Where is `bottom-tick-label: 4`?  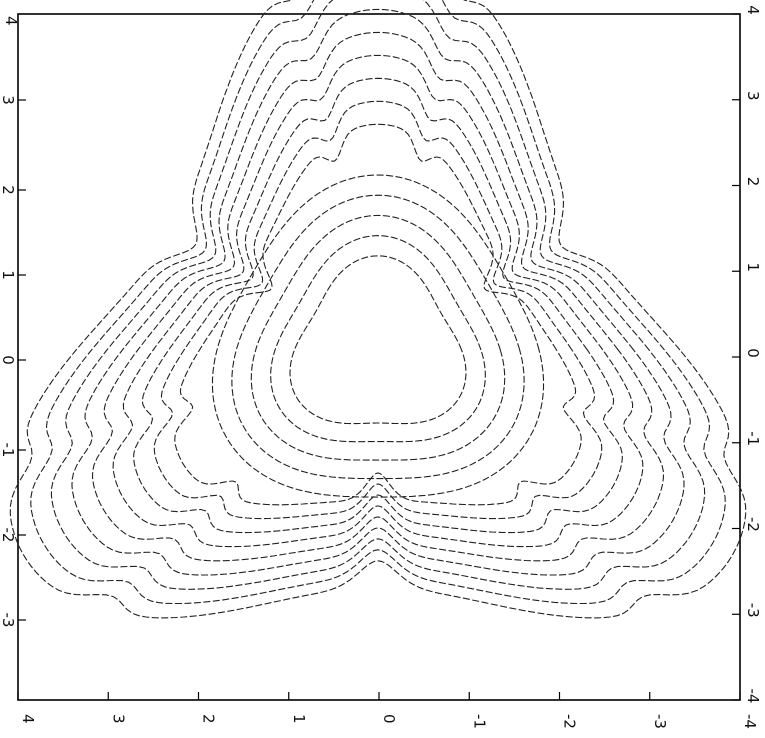
bottom-tick-label: 4 is located at coordinates (28, 719).